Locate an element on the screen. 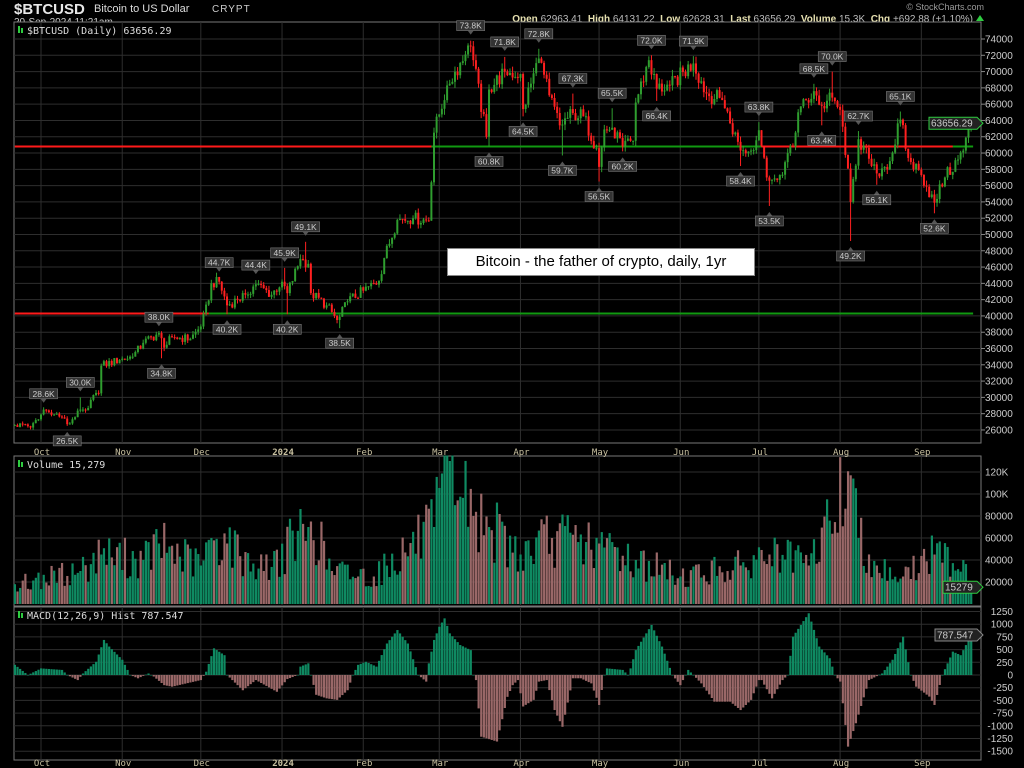  peak-label-text: 65.1K is located at coordinates (900, 96).